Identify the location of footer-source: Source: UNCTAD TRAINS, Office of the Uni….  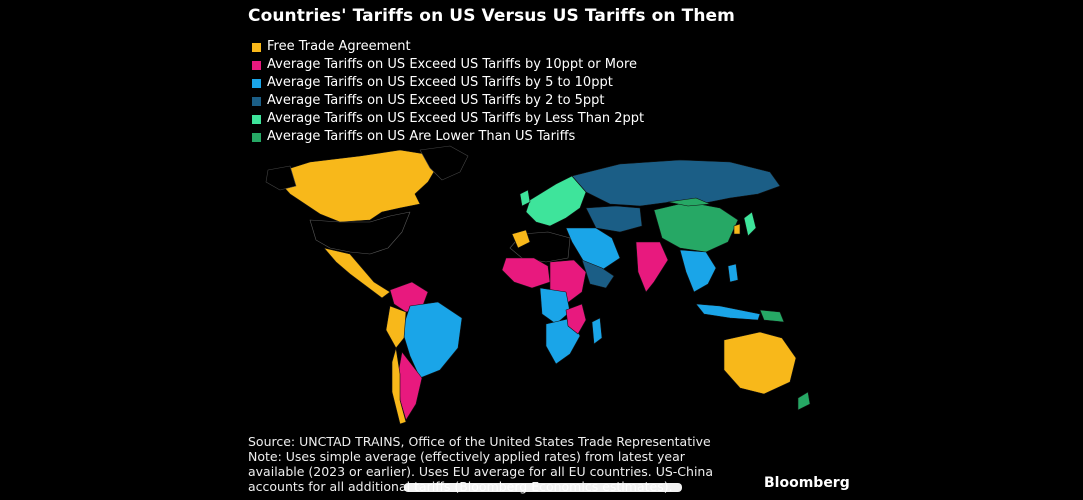
(479, 441).